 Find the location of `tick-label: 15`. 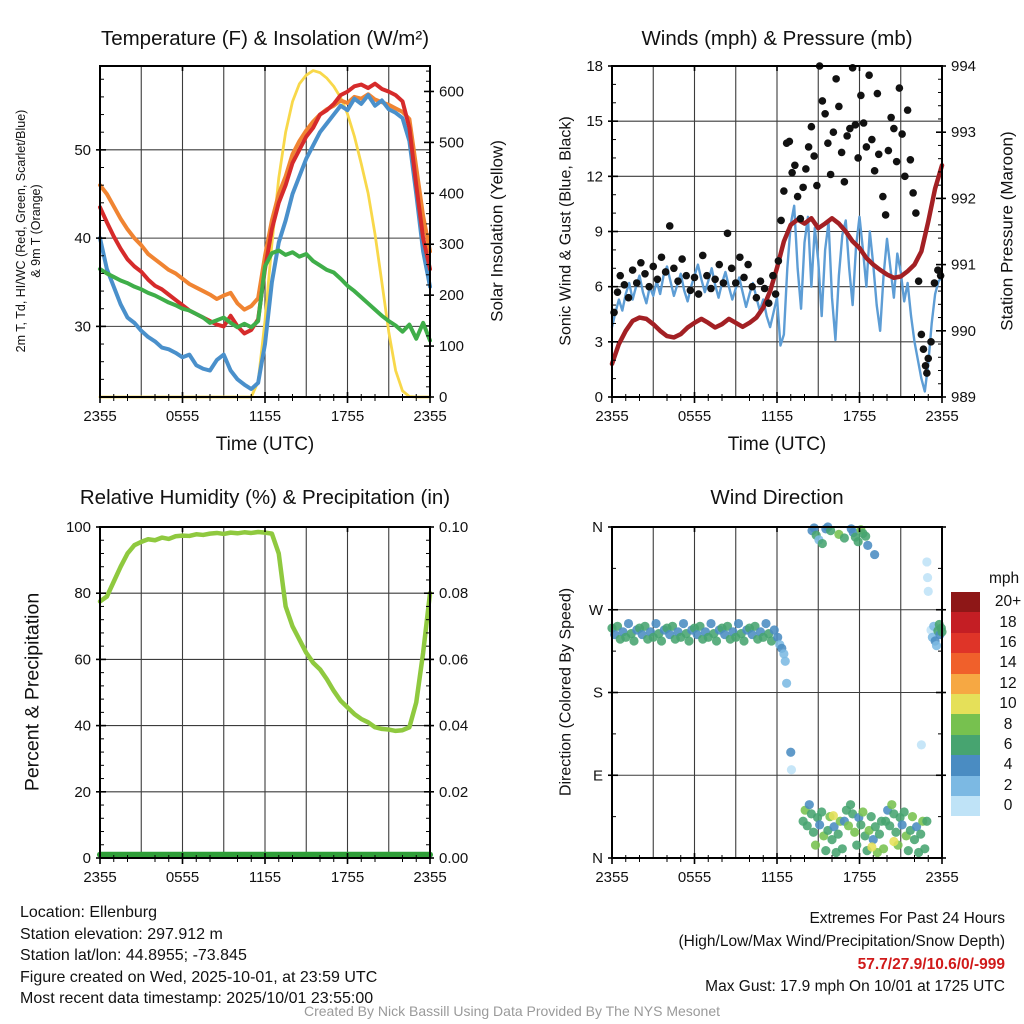

tick-label: 15 is located at coordinates (594, 121).